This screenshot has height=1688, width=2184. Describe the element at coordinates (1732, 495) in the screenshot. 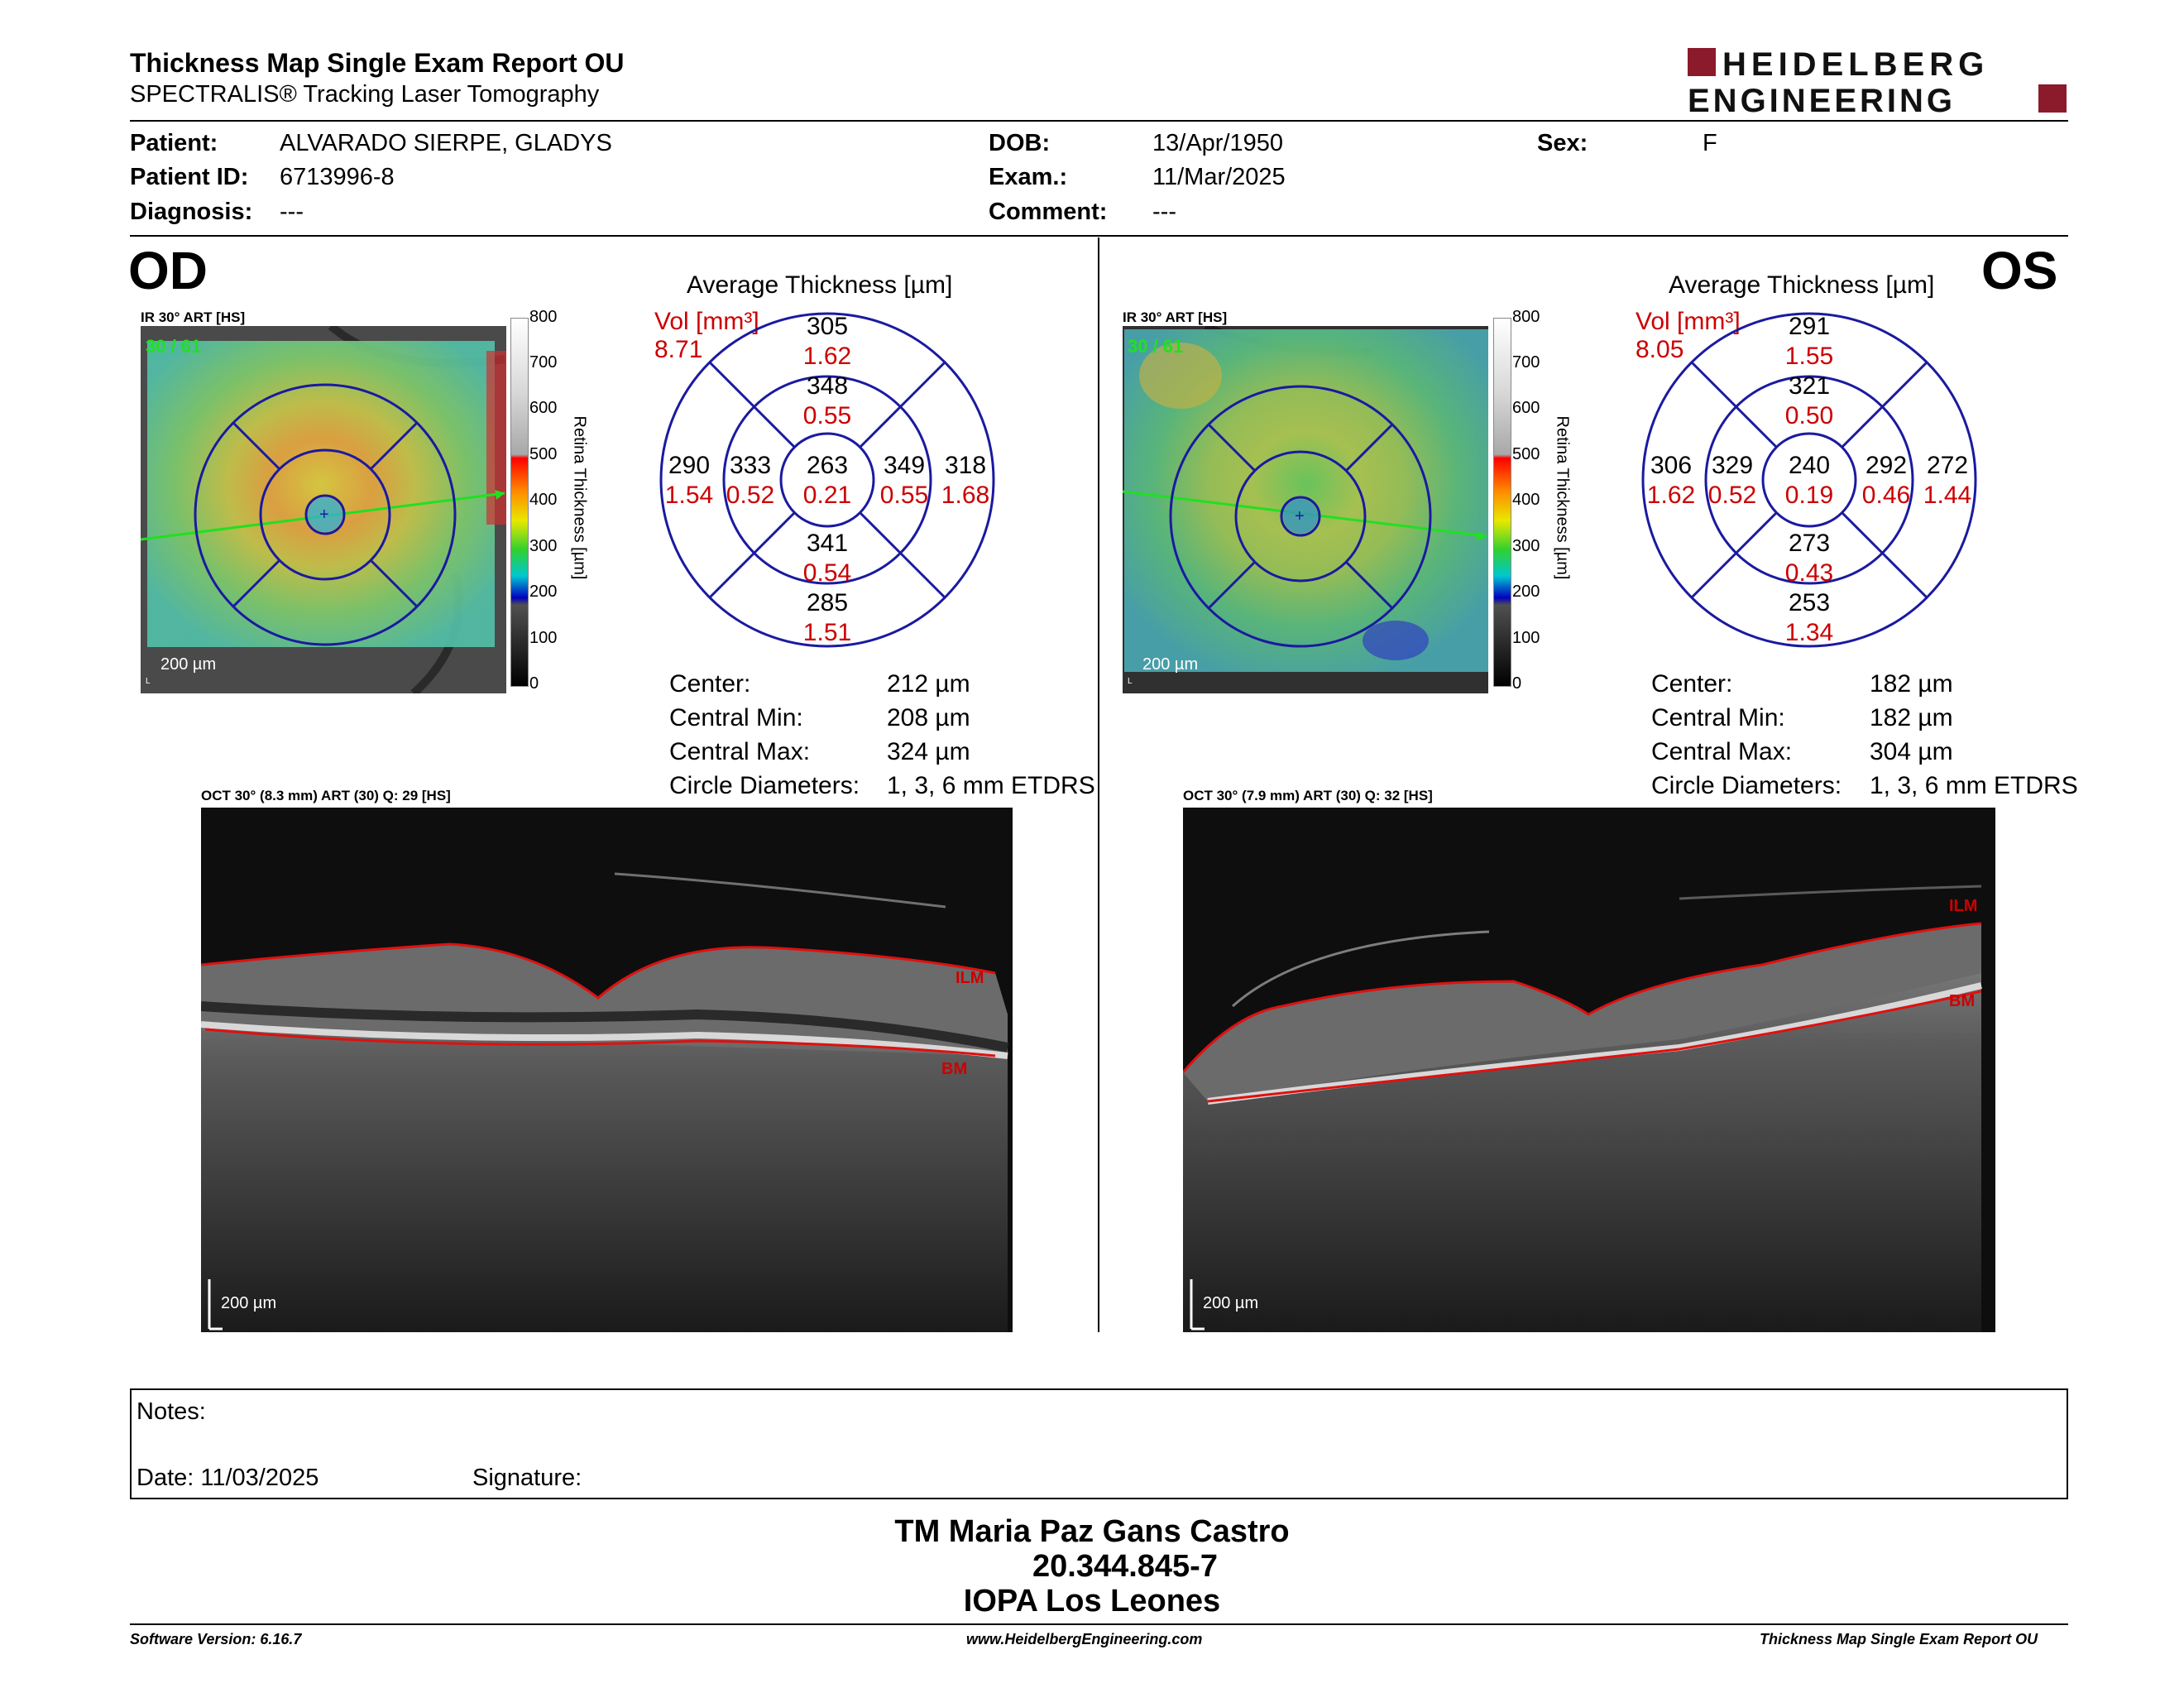

I see `os-inner-temp-volume: 0.52` at that location.